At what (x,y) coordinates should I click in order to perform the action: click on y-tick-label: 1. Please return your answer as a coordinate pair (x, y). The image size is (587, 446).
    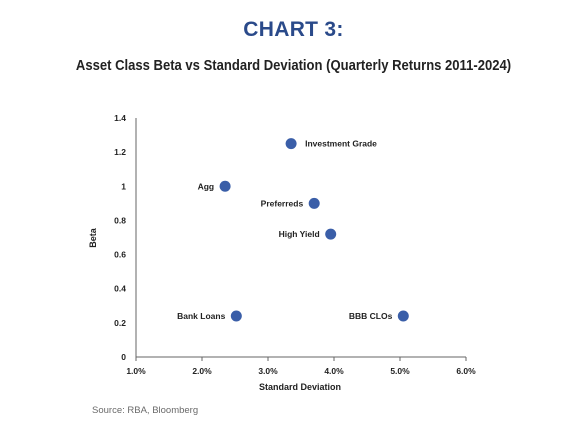
    Looking at the image, I should click on (123, 186).